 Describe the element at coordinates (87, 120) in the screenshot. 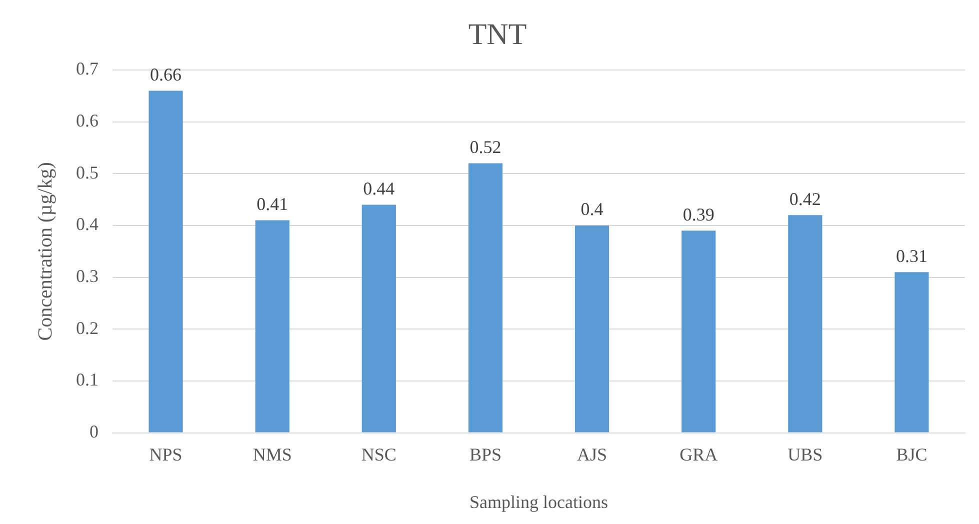

I see `y-tick-label: 0.6` at that location.